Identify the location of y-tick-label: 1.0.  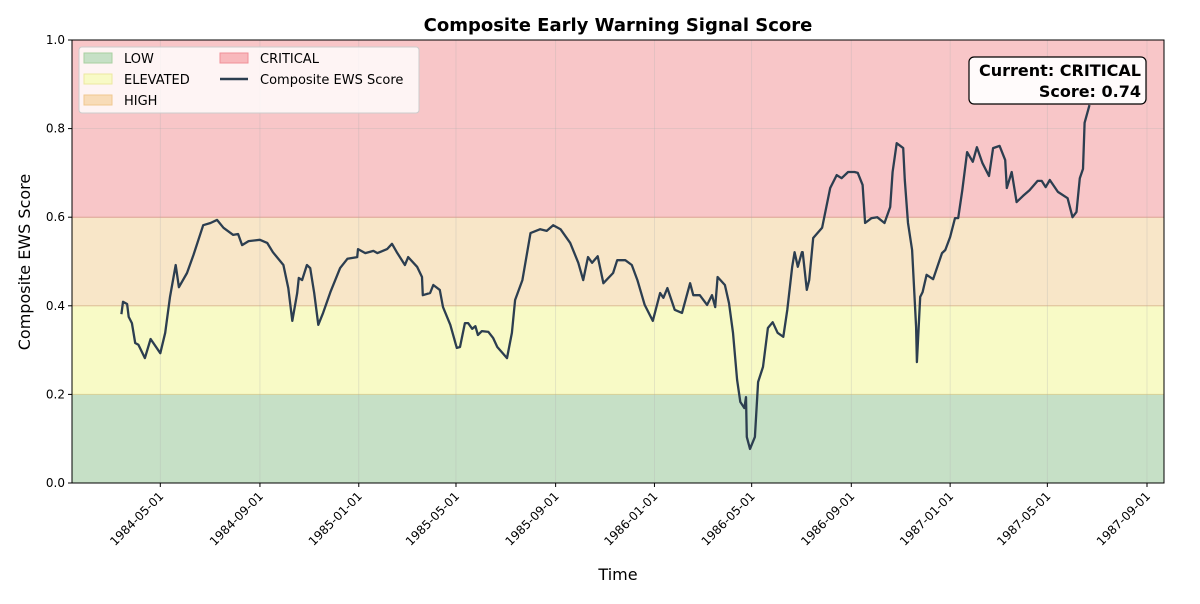
(55, 40).